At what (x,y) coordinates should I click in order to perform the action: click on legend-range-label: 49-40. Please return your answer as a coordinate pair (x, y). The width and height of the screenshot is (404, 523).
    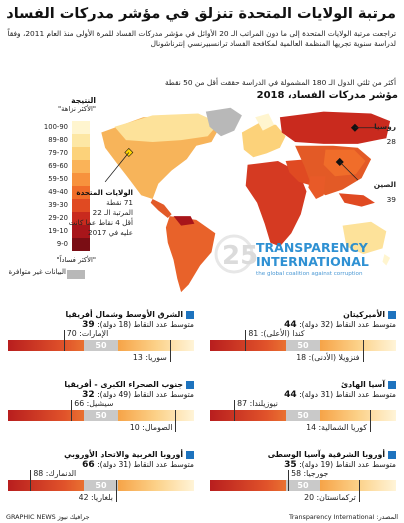
    Looking at the image, I should click on (58, 192).